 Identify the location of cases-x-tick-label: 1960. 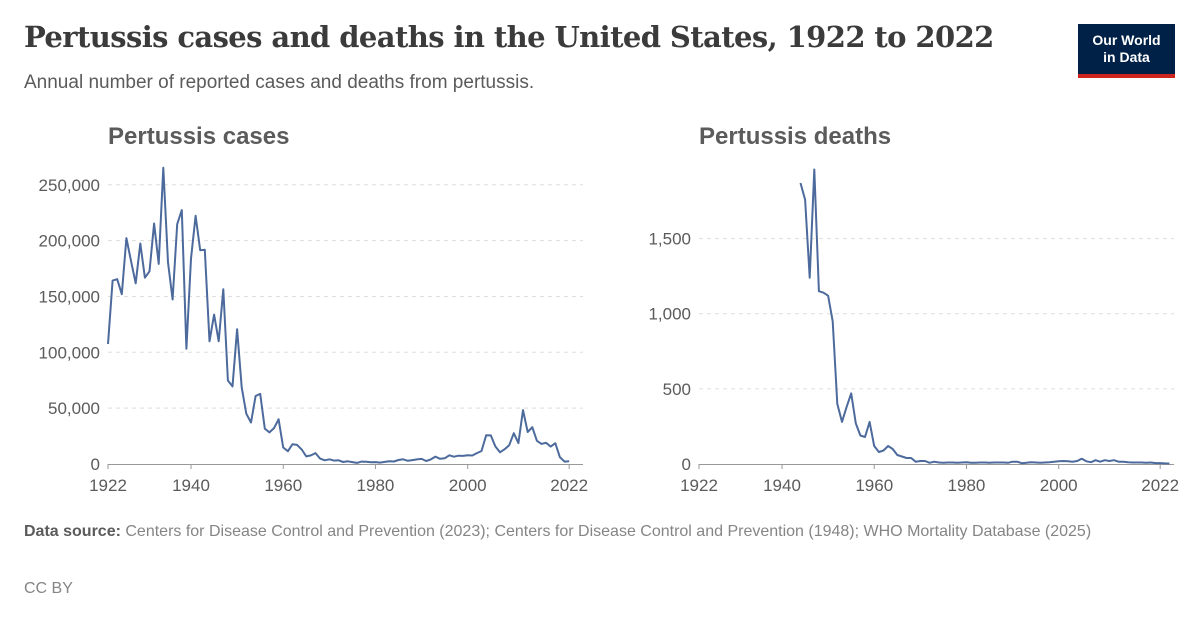
(283, 485).